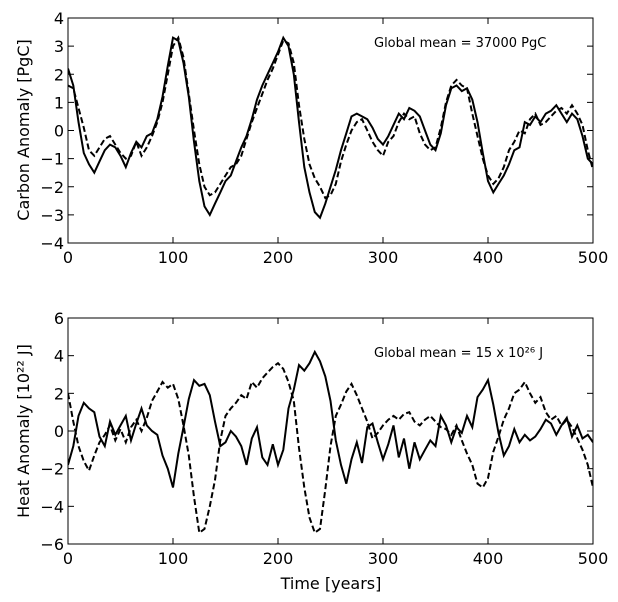 This screenshot has height=602, width=618. I want to click on carbon-y-tick-label: −2, so click(52, 187).